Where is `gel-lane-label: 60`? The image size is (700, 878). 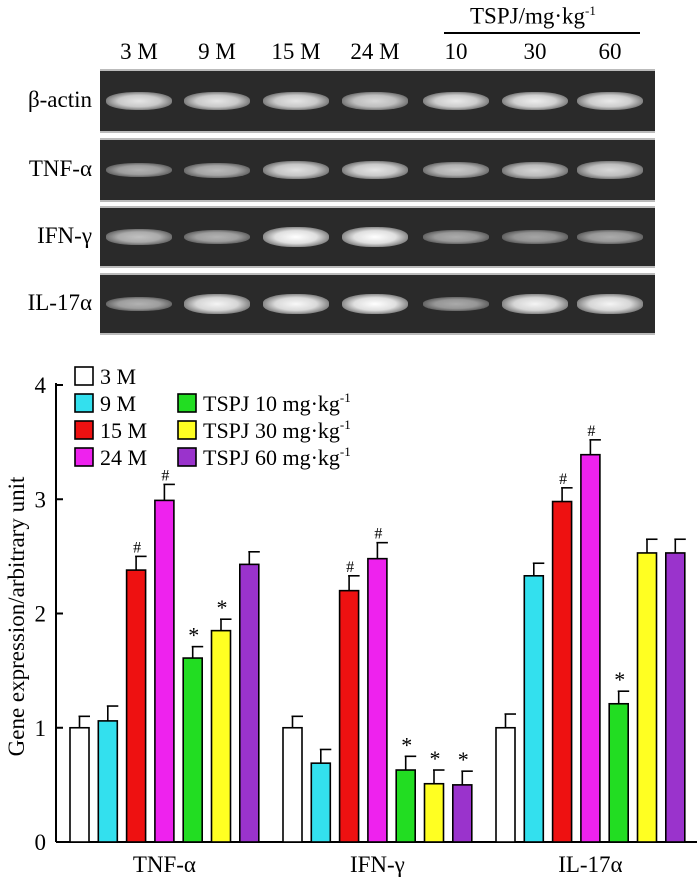 gel-lane-label: 60 is located at coordinates (610, 51).